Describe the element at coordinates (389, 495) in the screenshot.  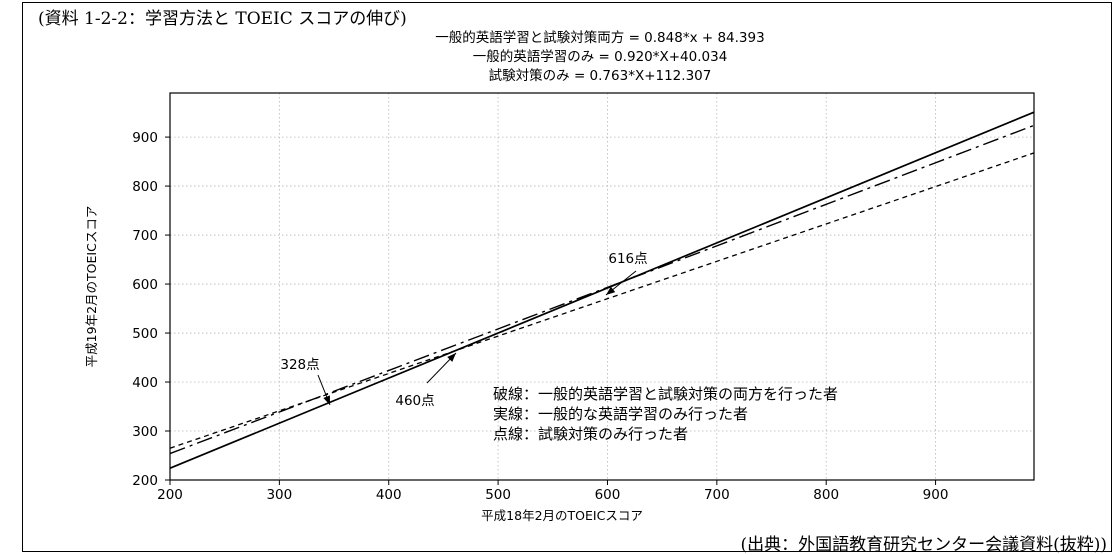
I see `x-tick-label-2: 400` at that location.